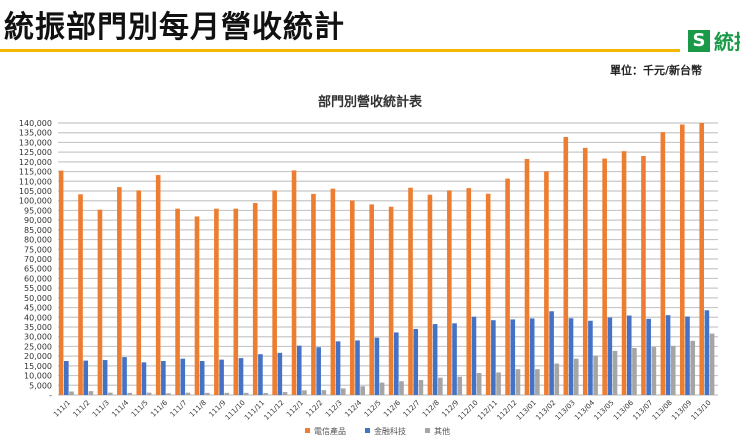  What do you see at coordinates (159, 408) in the screenshot?
I see `x-tick-label: 111/6` at bounding box center [159, 408].